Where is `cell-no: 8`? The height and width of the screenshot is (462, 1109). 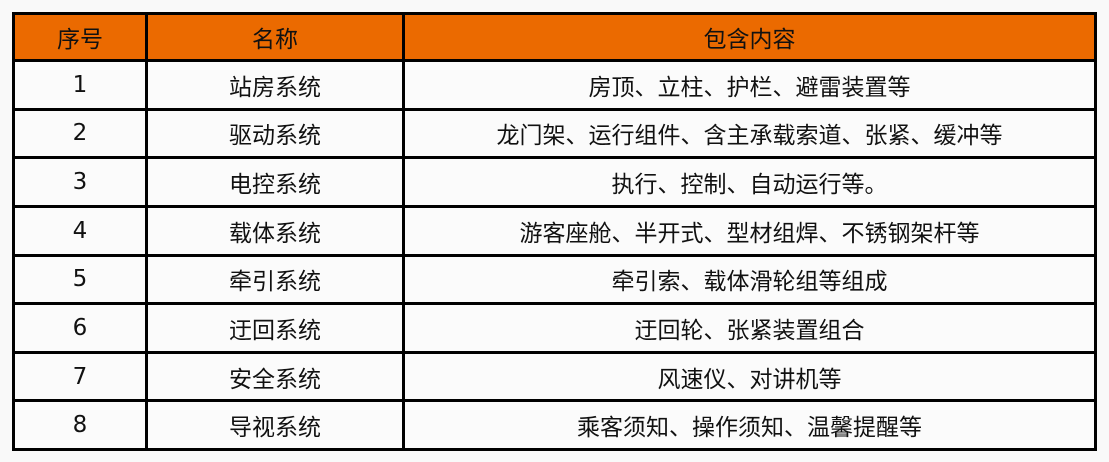
cell-no: 8 is located at coordinates (80, 425).